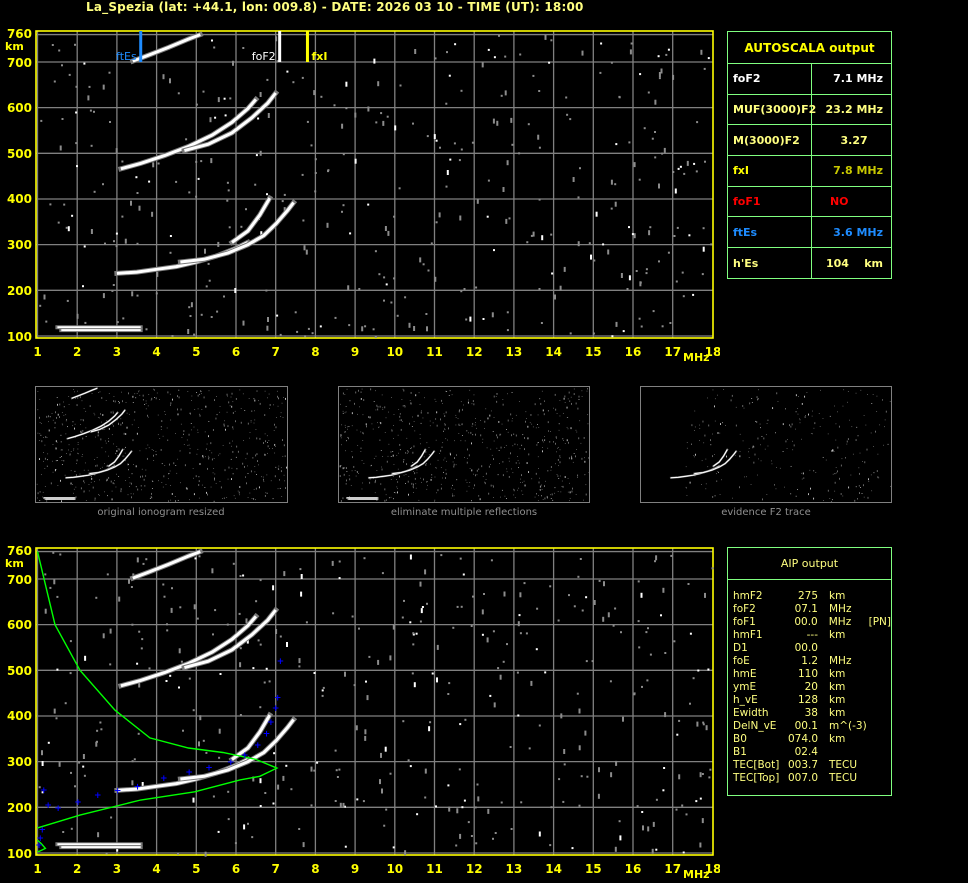 This screenshot has width=968, height=883. I want to click on x-tick-label: 13, so click(514, 869).